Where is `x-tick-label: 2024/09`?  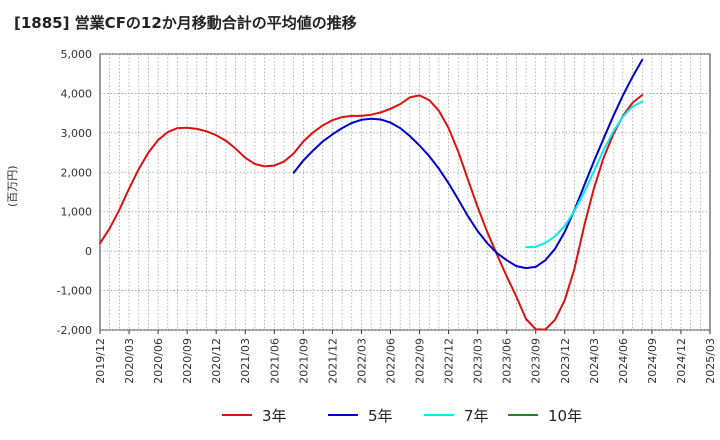
x-tick-label: 2024/09 is located at coordinates (652, 361).